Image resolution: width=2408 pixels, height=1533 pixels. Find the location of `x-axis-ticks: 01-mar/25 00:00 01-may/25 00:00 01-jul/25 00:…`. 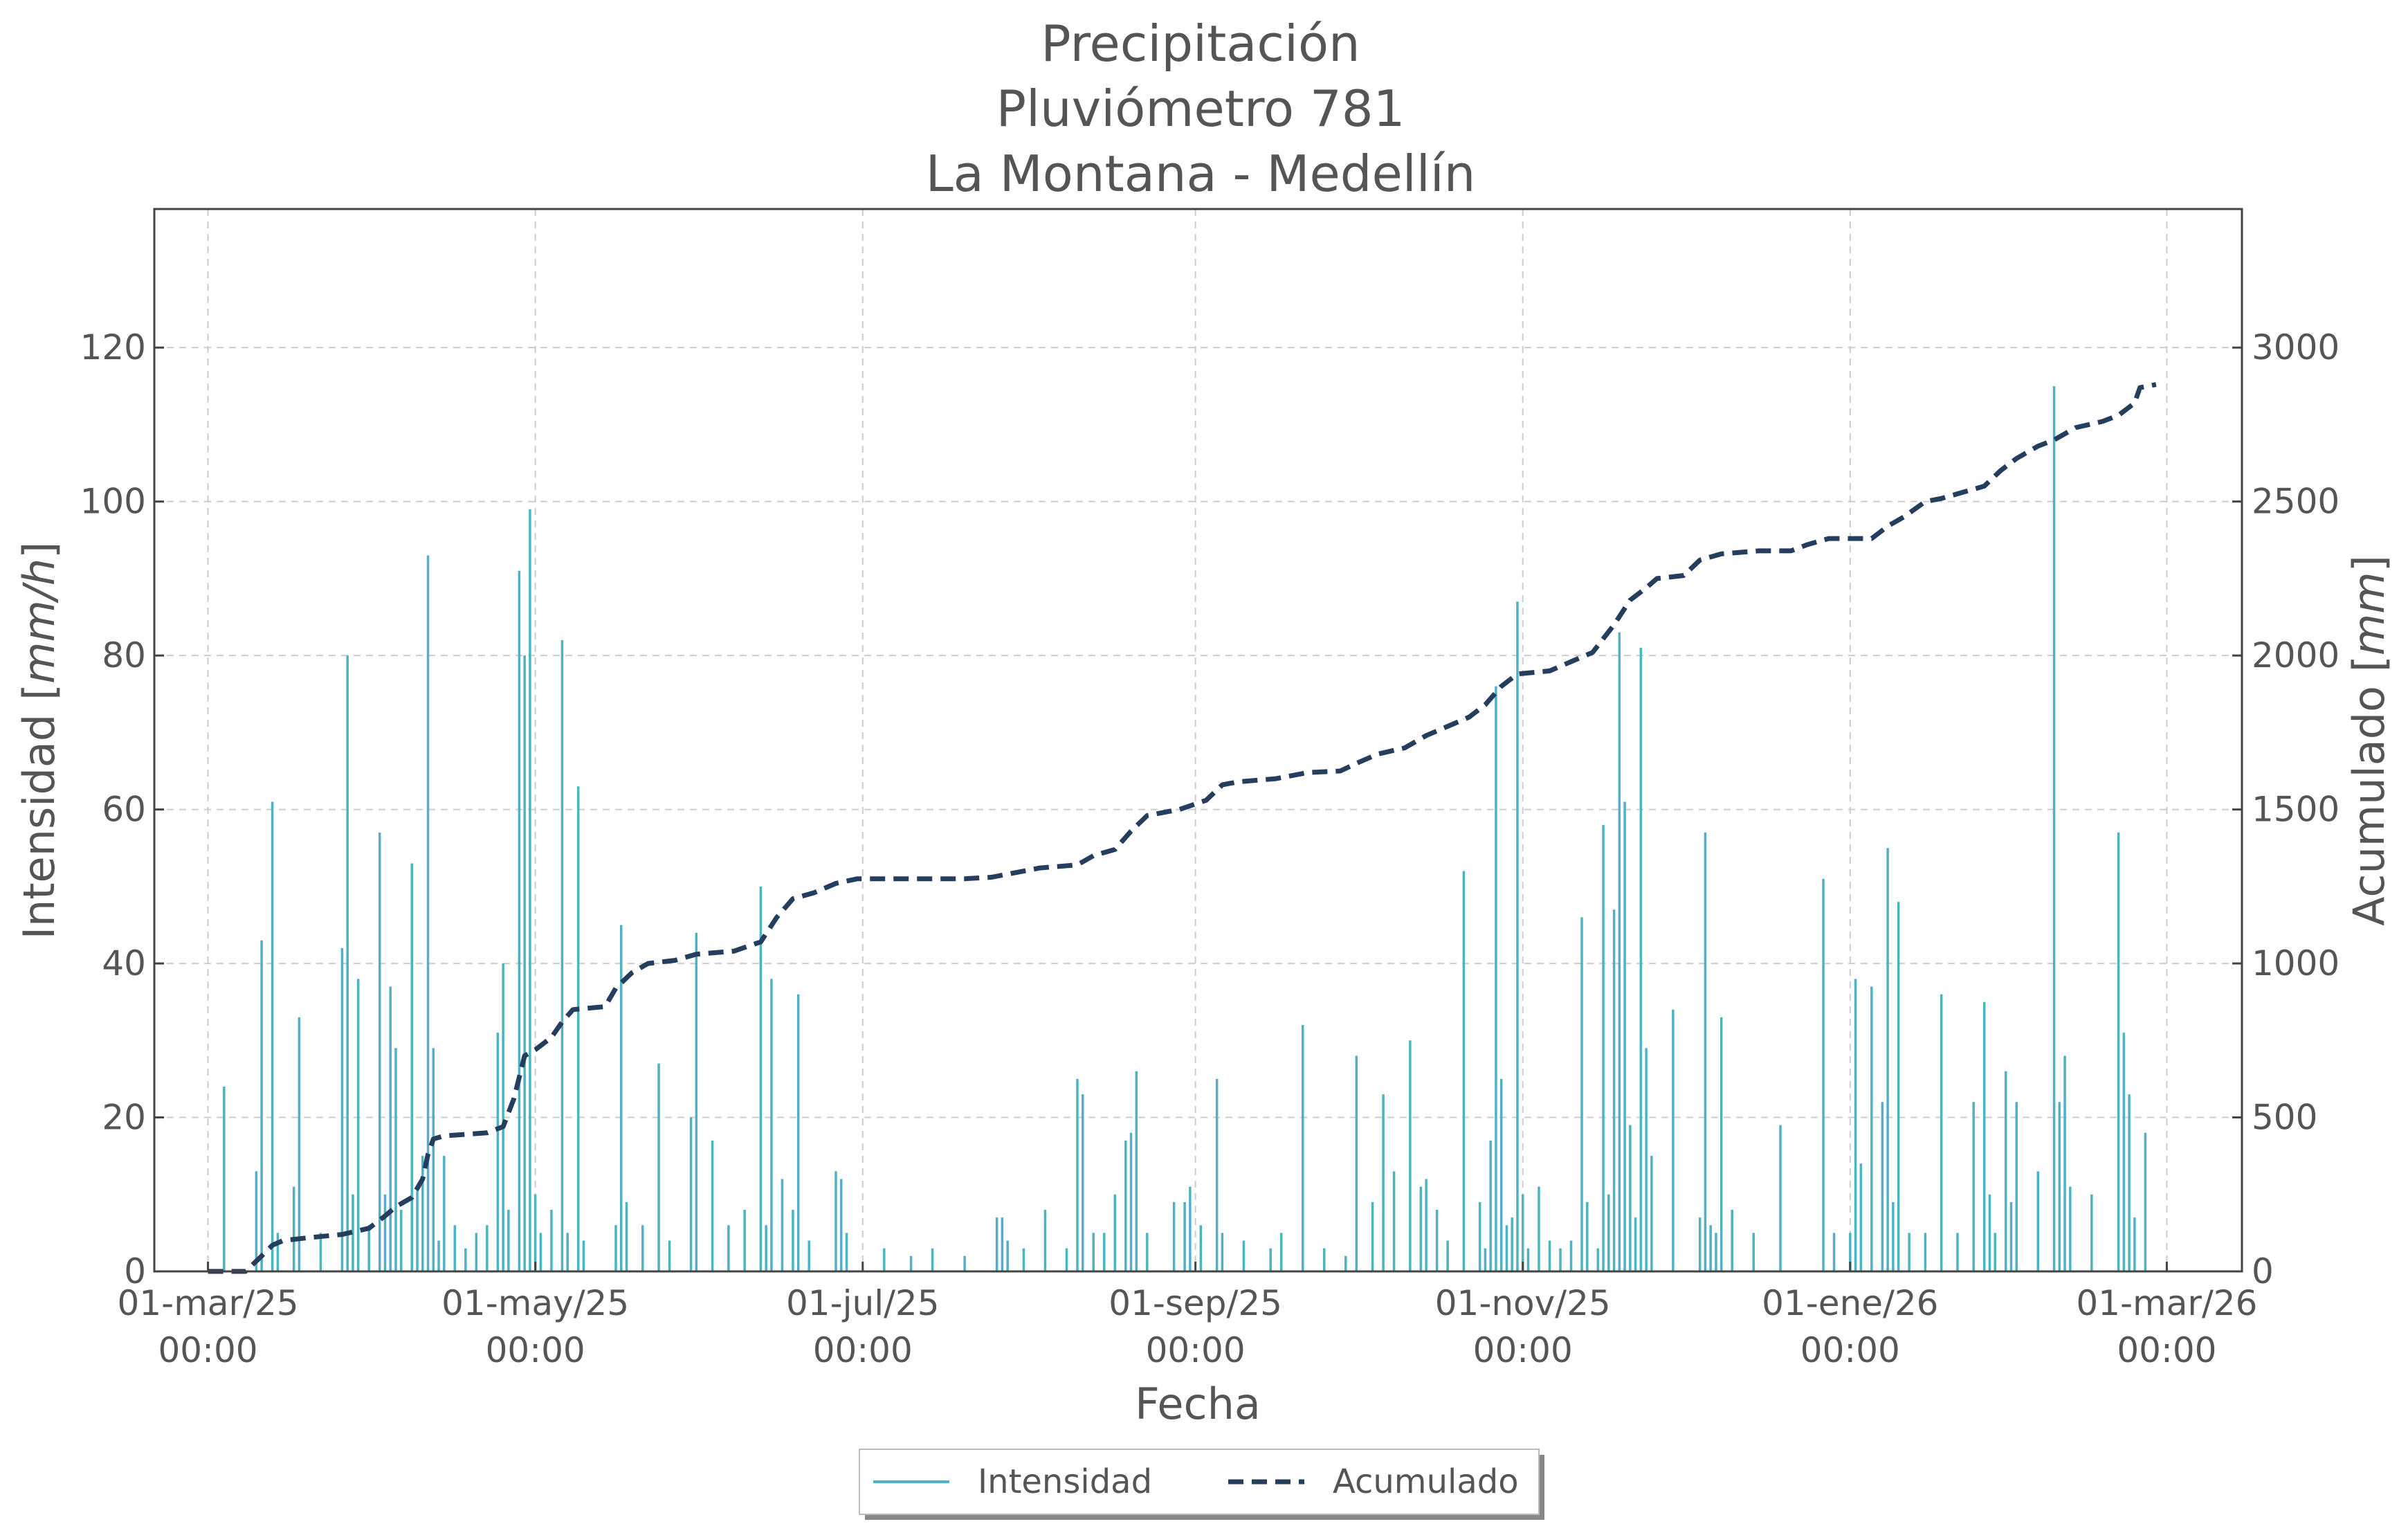

x-axis-ticks: 01-mar/25 00:00 01-may/25 00:00 01-jul/25 00:… is located at coordinates (1187, 1316).